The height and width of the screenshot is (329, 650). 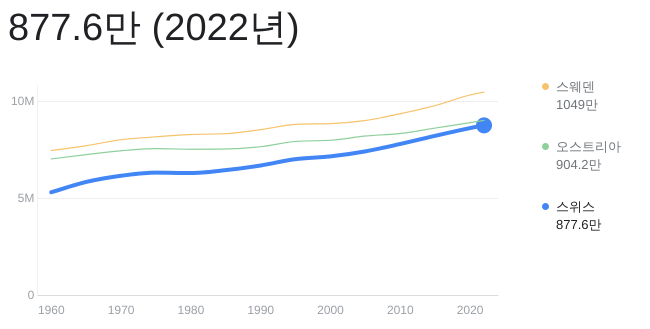 I want to click on text: 904.2만, so click(x=579, y=165).